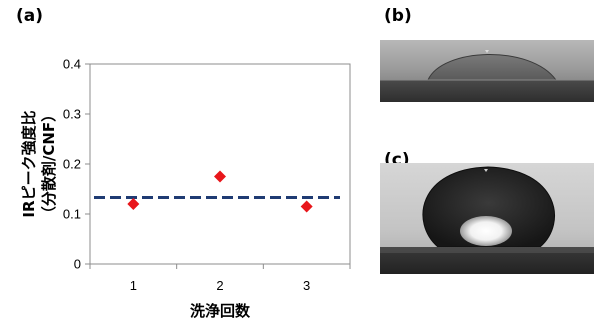  I want to click on photo-droplet-low-angle, so click(487, 71).